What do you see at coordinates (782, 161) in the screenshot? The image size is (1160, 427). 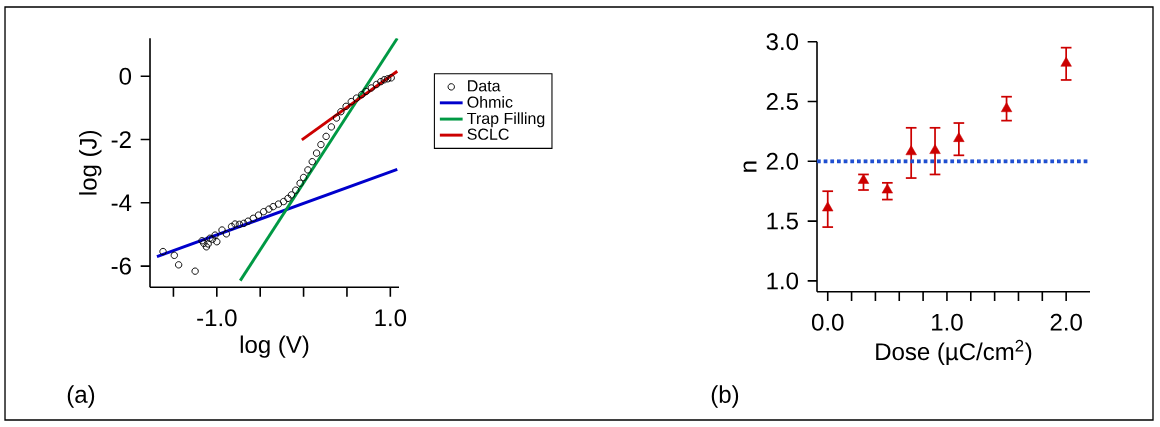 I see `y-tick-label: 2.0` at bounding box center [782, 161].